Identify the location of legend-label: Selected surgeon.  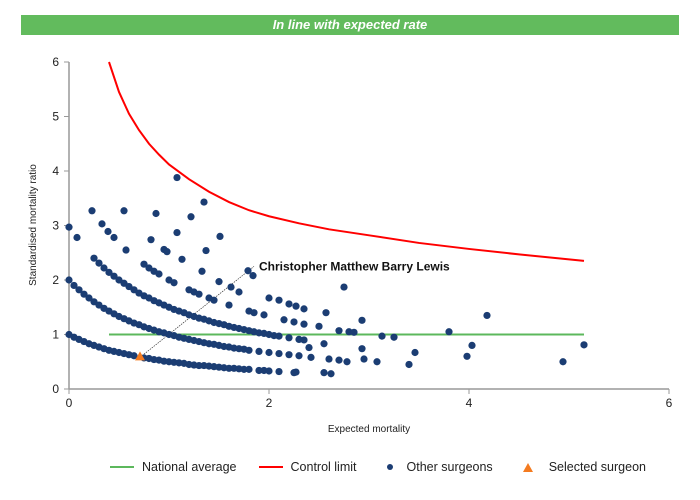
(597, 467).